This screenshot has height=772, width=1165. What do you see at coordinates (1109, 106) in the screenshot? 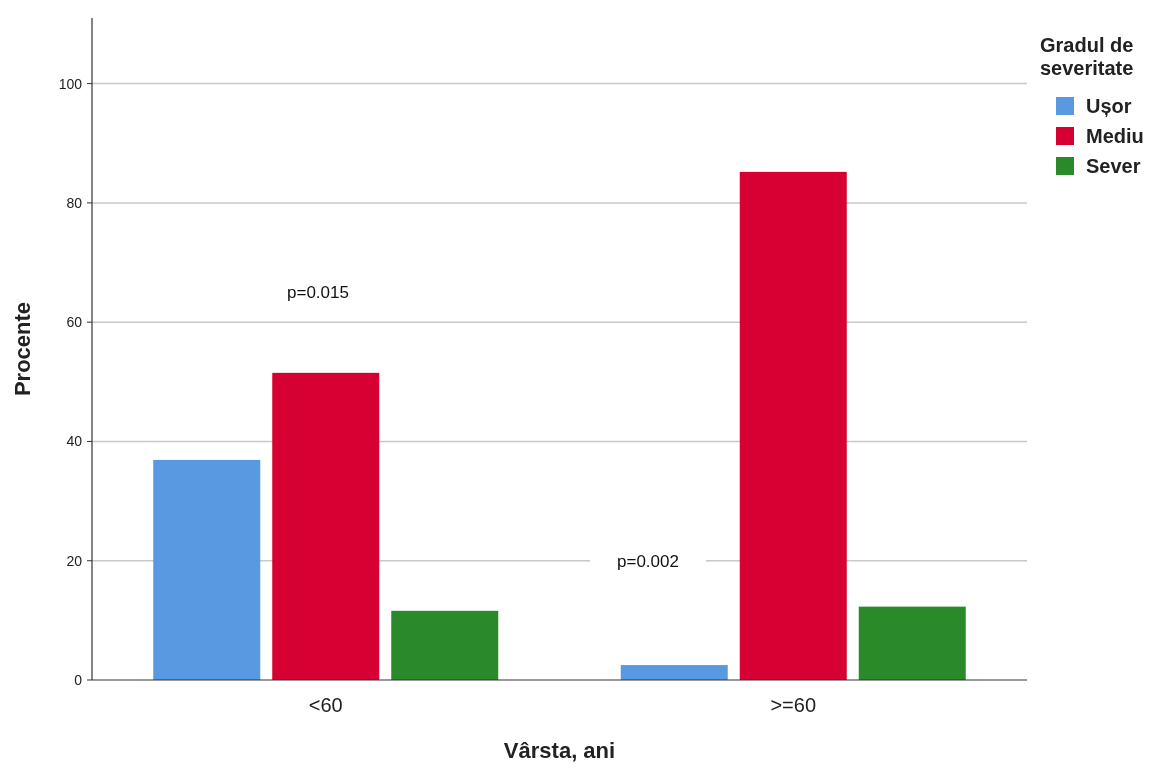
I see `legend-label: Ușor` at bounding box center [1109, 106].